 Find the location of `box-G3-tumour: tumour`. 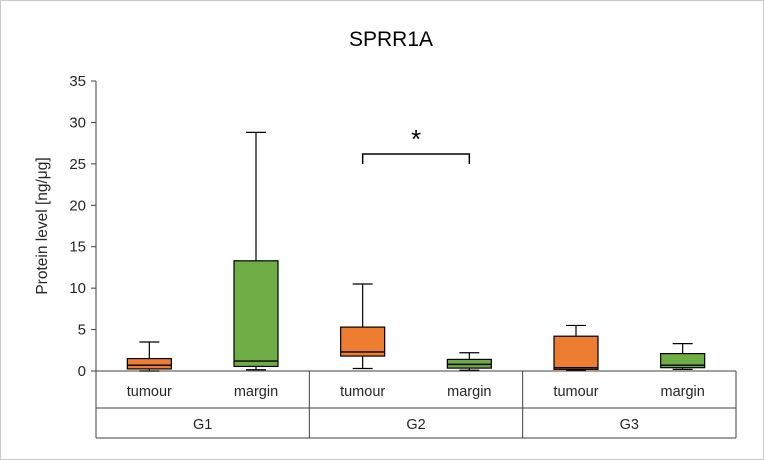

box-G3-tumour: tumour is located at coordinates (576, 362).